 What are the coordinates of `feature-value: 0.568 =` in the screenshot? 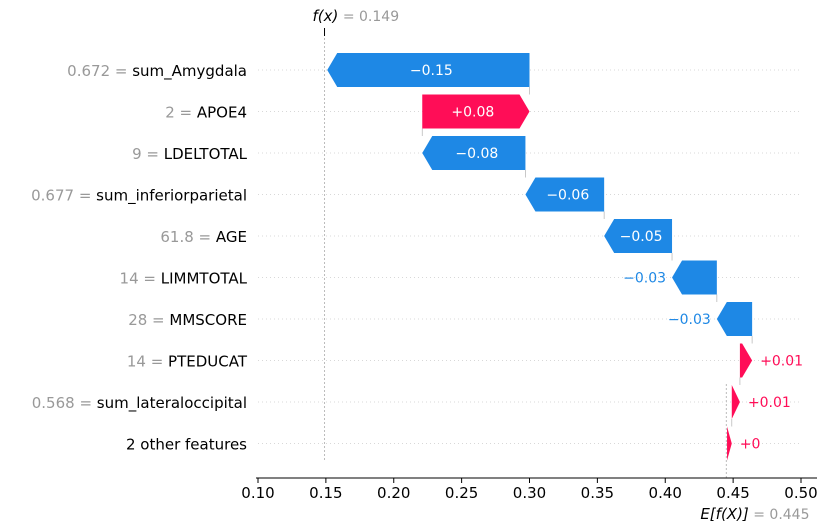 It's located at (64, 403).